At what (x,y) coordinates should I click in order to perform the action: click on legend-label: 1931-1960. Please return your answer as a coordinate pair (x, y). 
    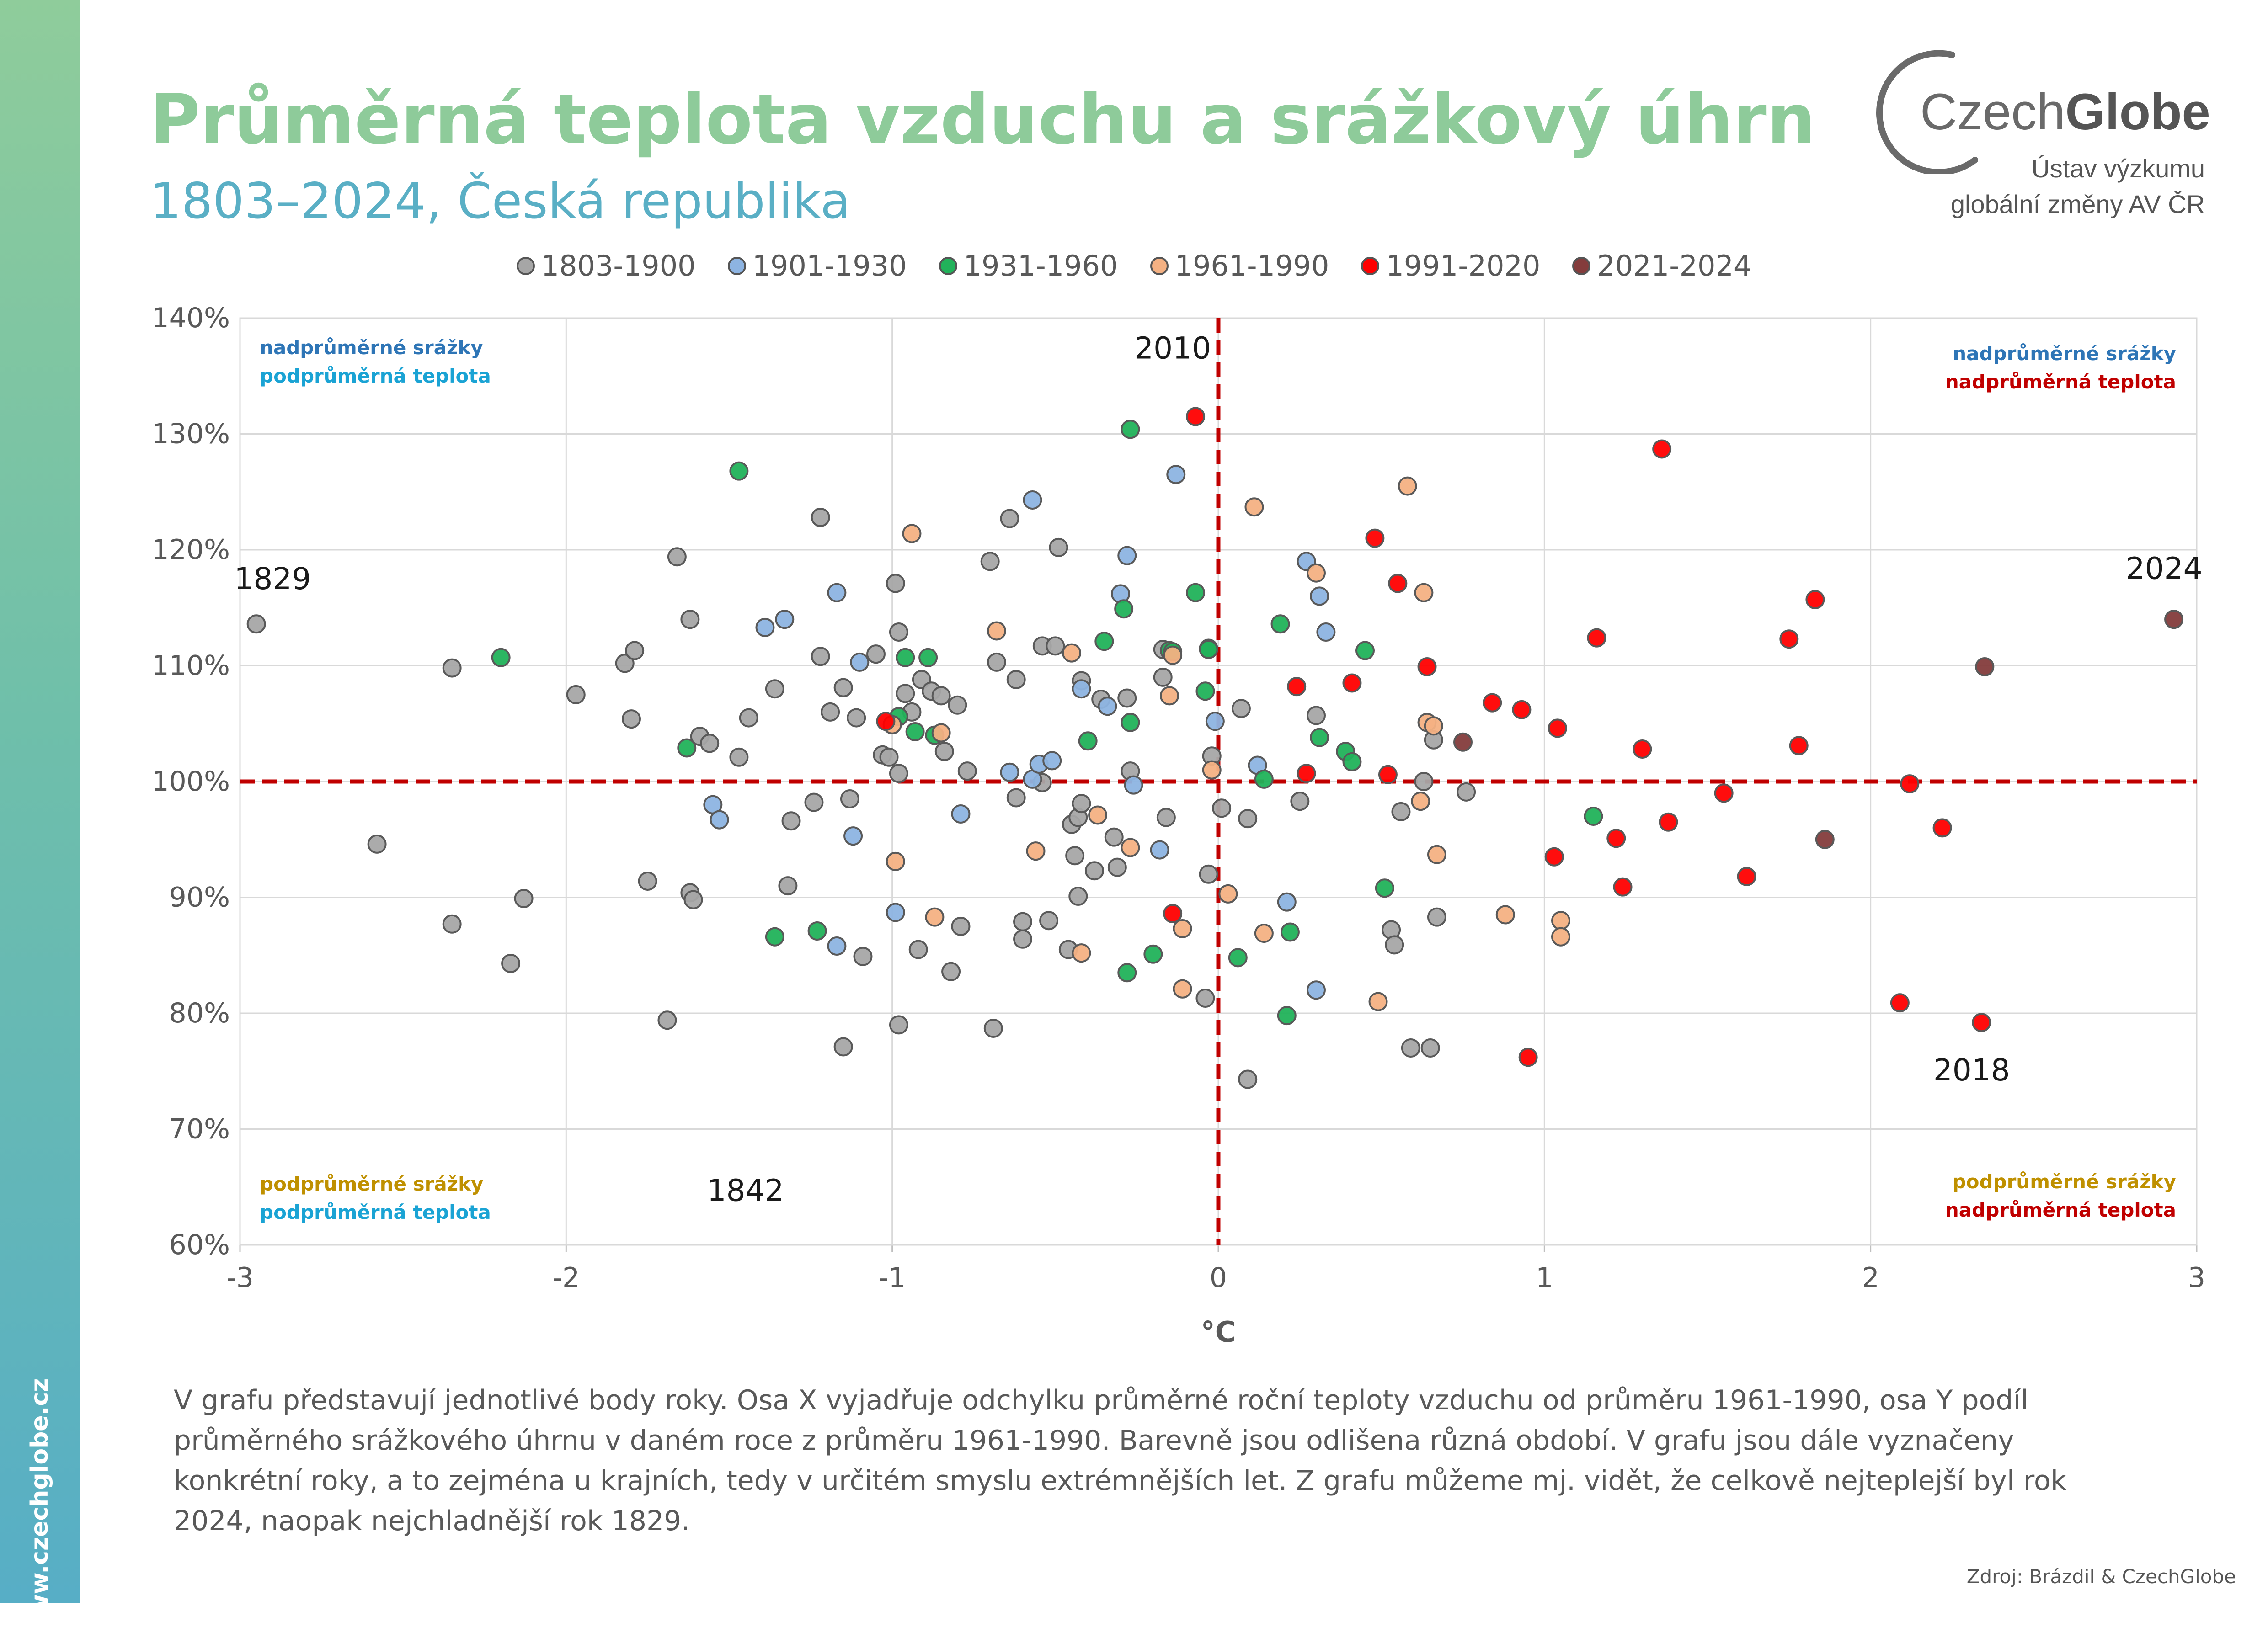
    Looking at the image, I should click on (1040, 266).